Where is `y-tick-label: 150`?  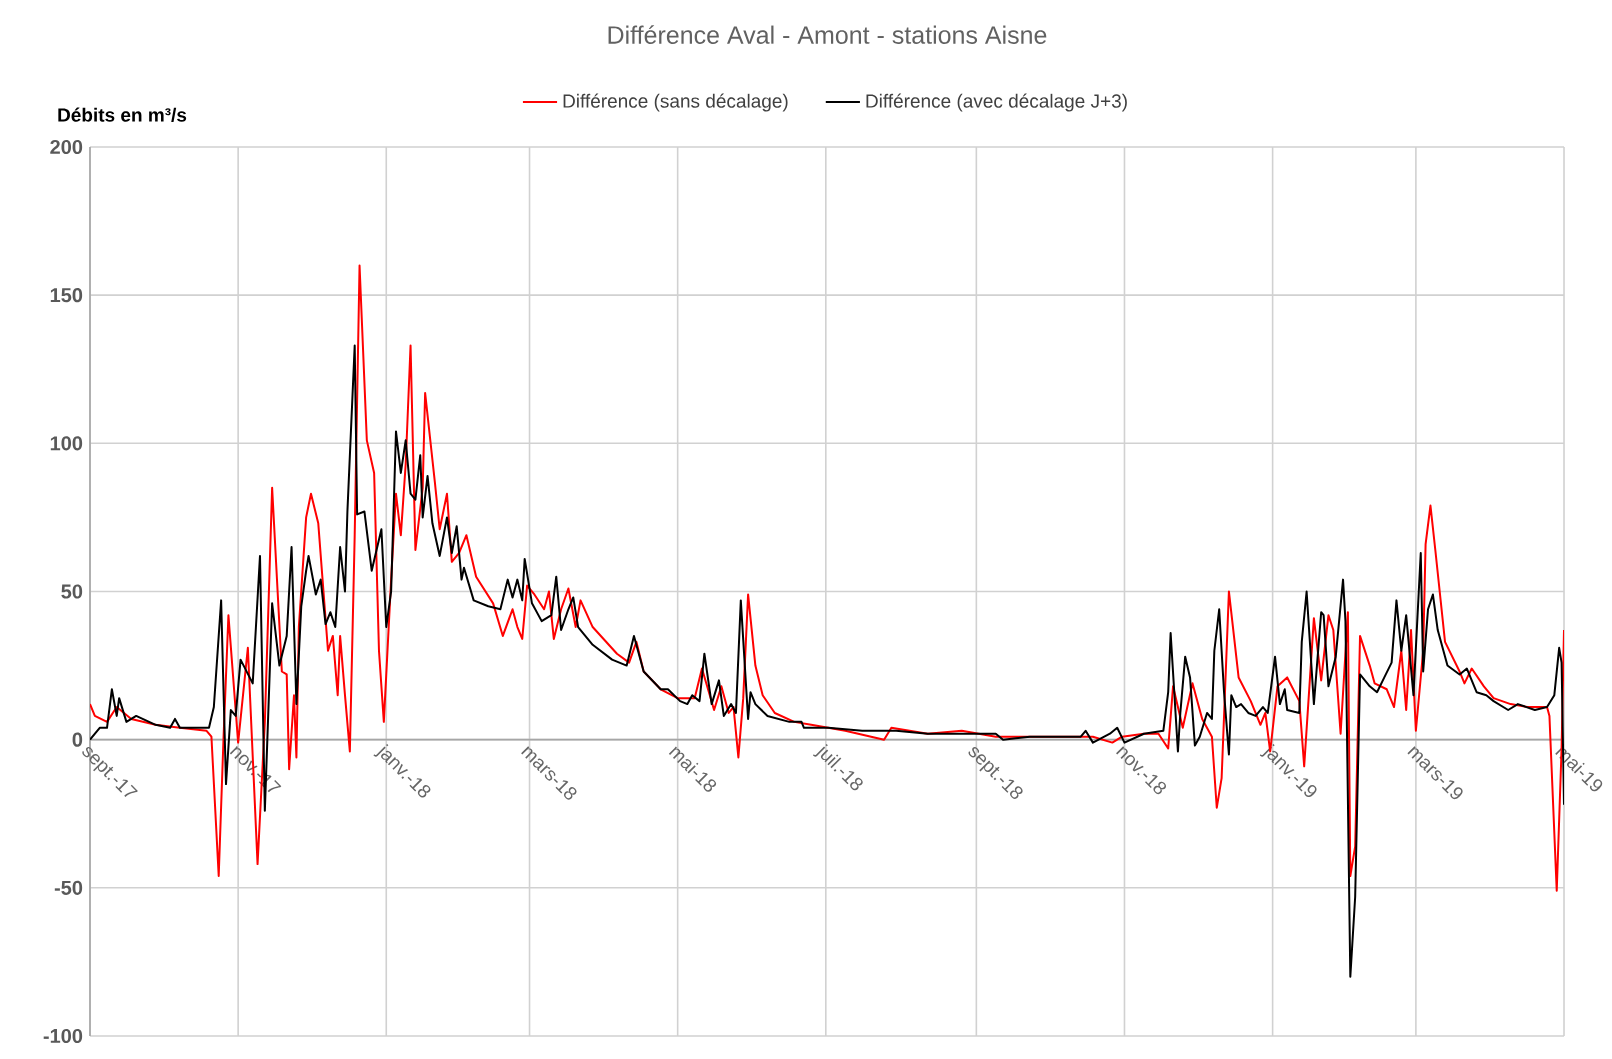 y-tick-label: 150 is located at coordinates (66, 295).